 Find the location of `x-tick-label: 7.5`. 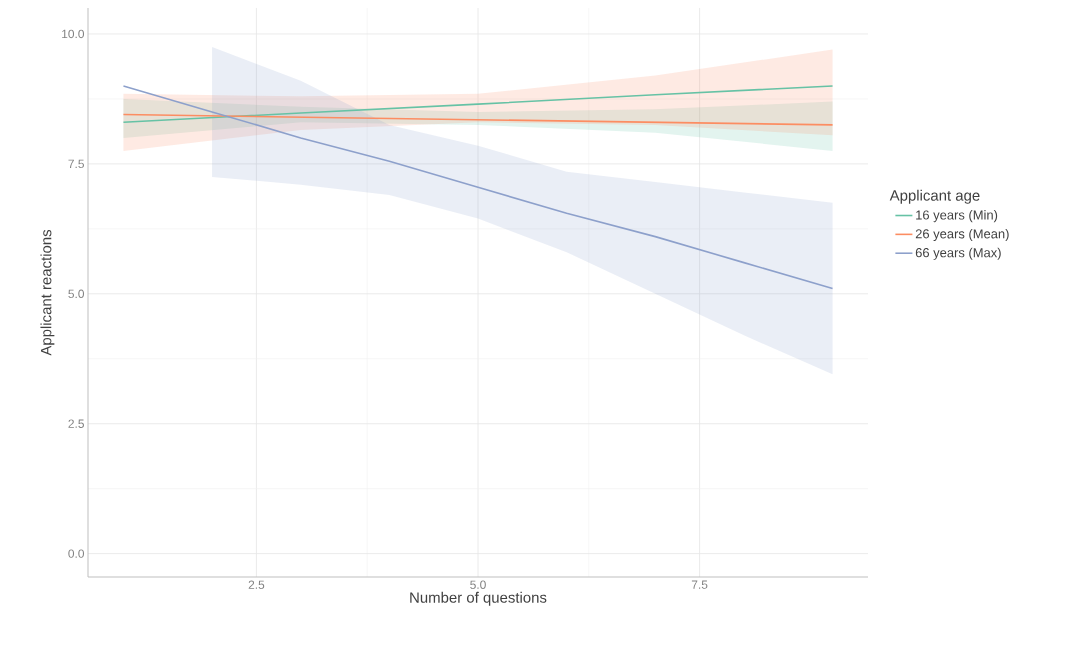

x-tick-label: 7.5 is located at coordinates (699, 584).